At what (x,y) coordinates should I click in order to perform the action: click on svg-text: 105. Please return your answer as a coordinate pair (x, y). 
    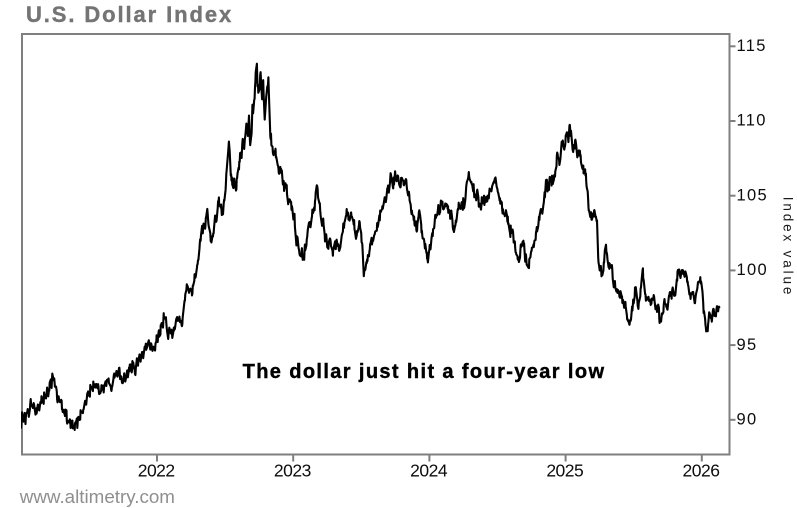
    Looking at the image, I should click on (752, 195).